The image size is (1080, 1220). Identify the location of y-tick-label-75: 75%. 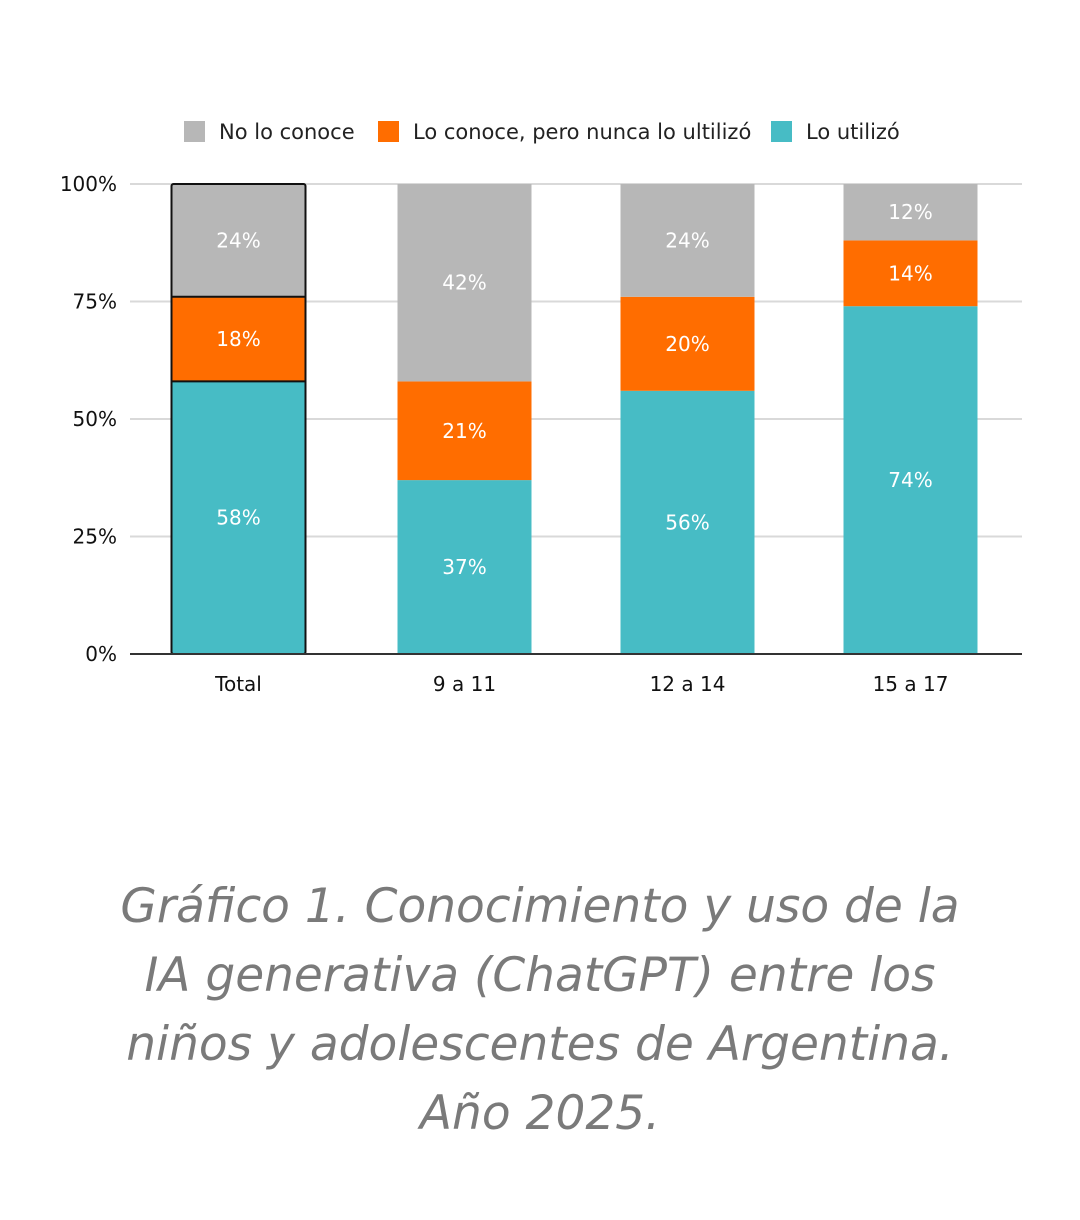
(95, 302).